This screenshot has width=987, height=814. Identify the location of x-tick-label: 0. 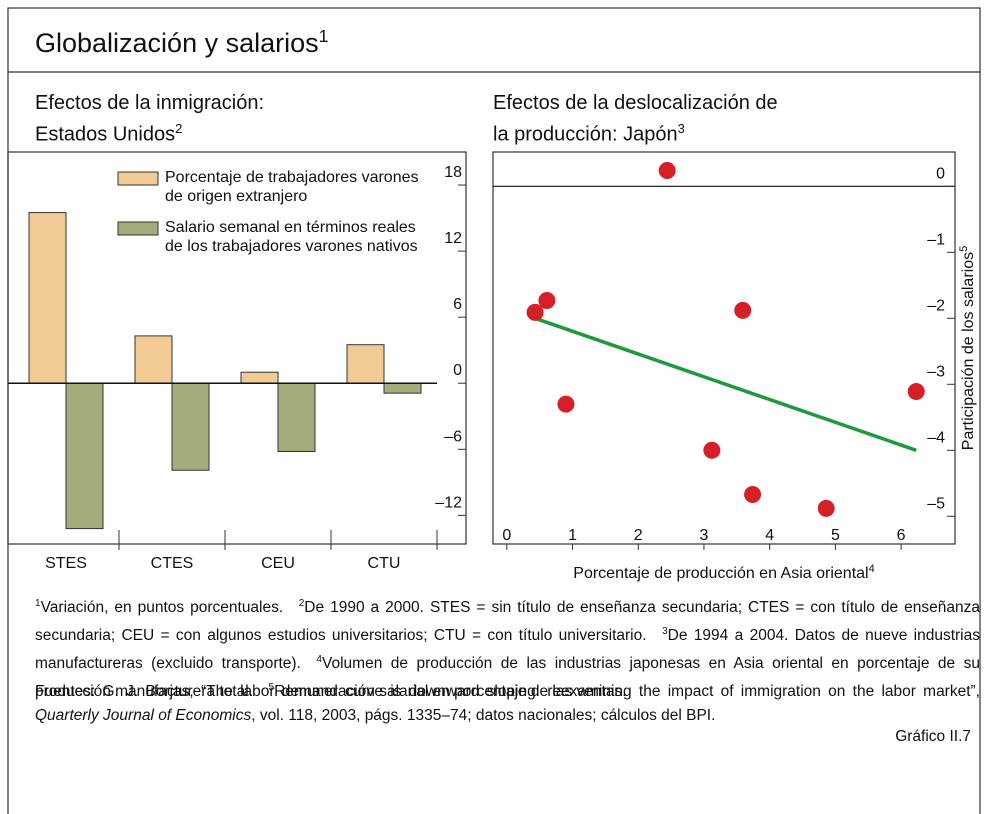
(506, 535).